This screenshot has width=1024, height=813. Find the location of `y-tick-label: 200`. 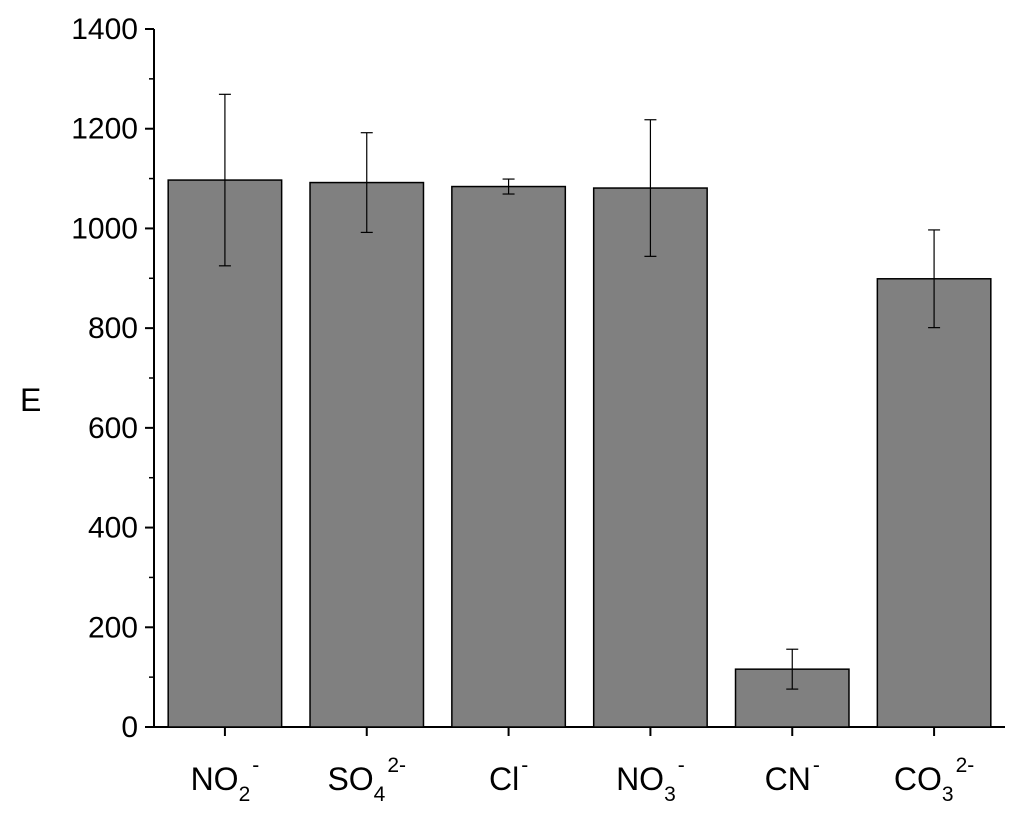

y-tick-label: 200 is located at coordinates (113, 627).